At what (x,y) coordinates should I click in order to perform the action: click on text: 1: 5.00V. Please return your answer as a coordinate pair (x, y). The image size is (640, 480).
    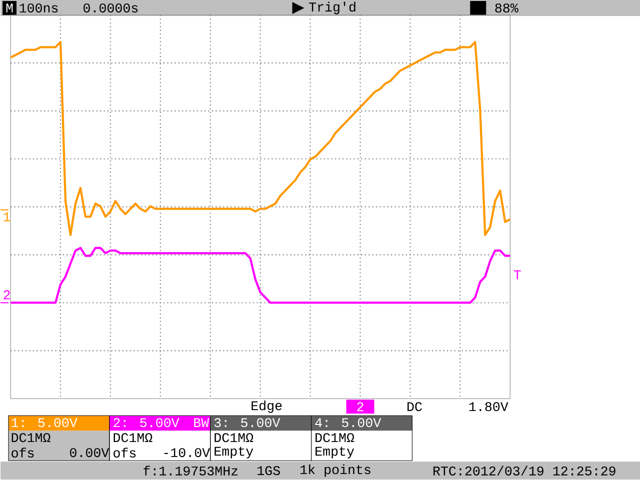
    Looking at the image, I should click on (45, 423).